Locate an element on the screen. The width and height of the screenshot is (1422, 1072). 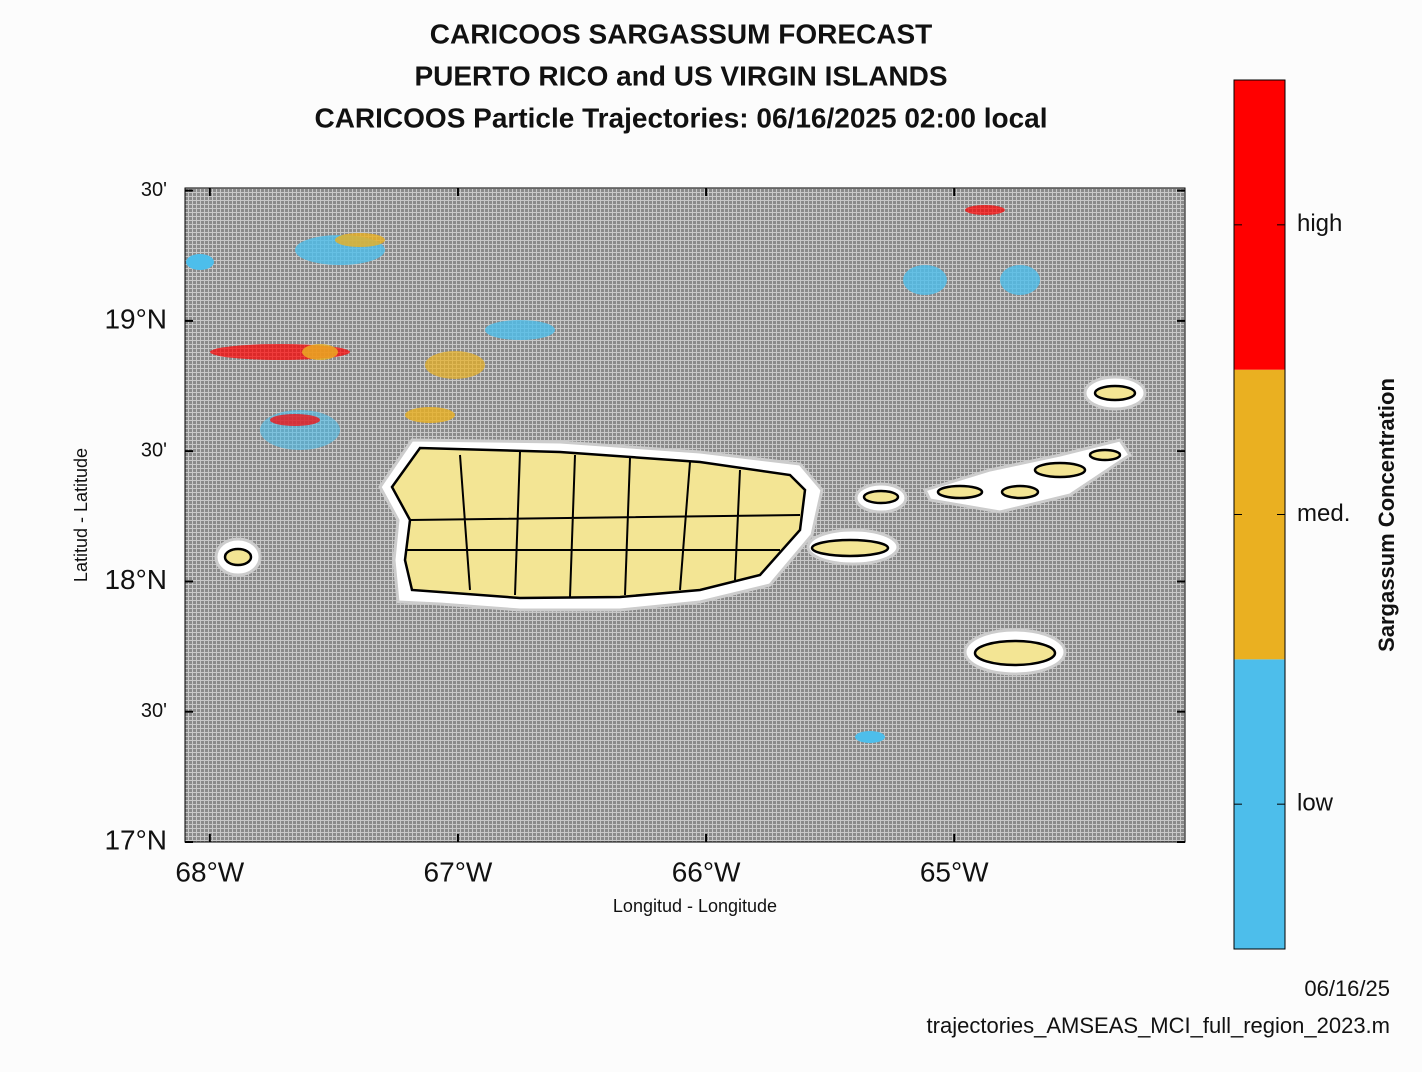
x-tick-label: 67°W is located at coordinates (458, 871).